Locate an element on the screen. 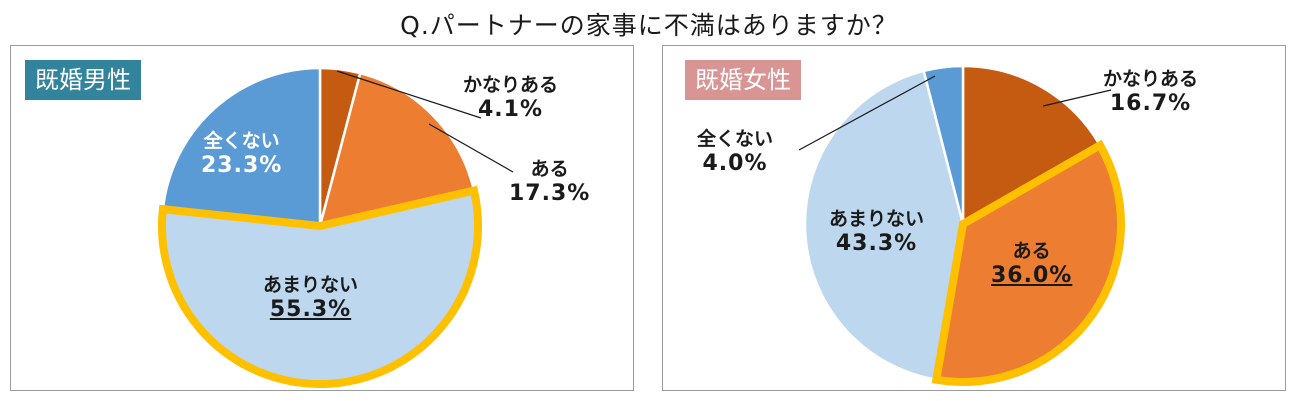  slice-label-amari-nai: あまりない 43.3% is located at coordinates (877, 232).